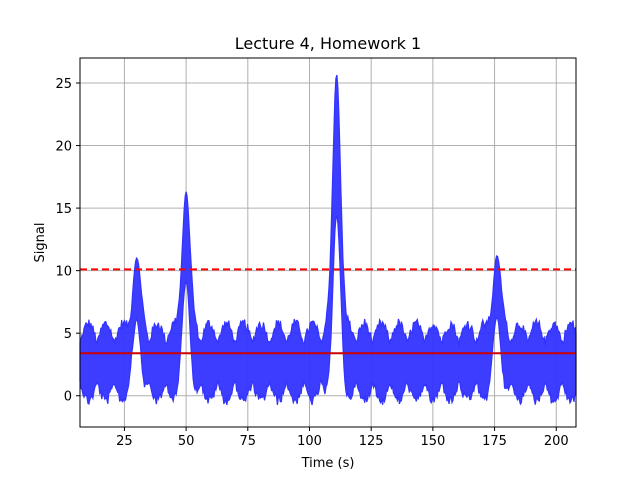 The width and height of the screenshot is (640, 480). What do you see at coordinates (371, 441) in the screenshot?
I see `x-tick-label: 125` at bounding box center [371, 441].